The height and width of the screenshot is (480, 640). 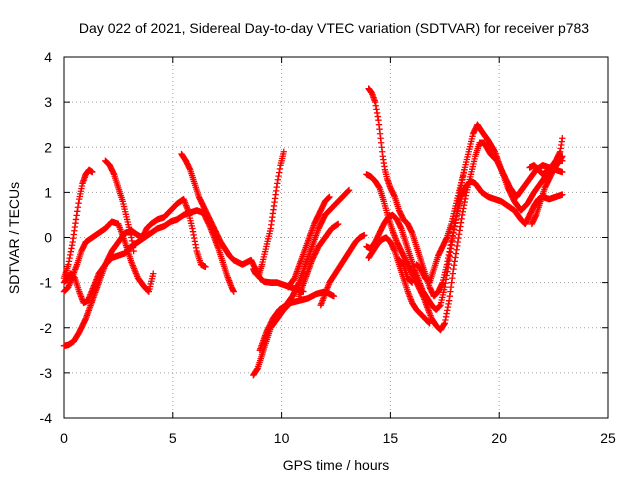 What do you see at coordinates (608, 438) in the screenshot?
I see `x-tick-label: 25` at bounding box center [608, 438].